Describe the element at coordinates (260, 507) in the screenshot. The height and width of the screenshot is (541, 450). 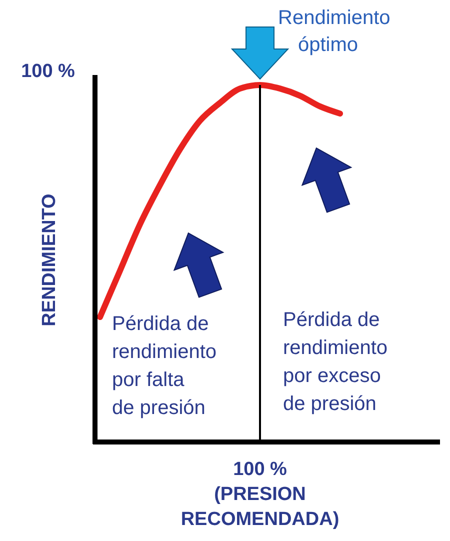
I see `x-axis-title: (PRESION RECOMENDADA)` at that location.